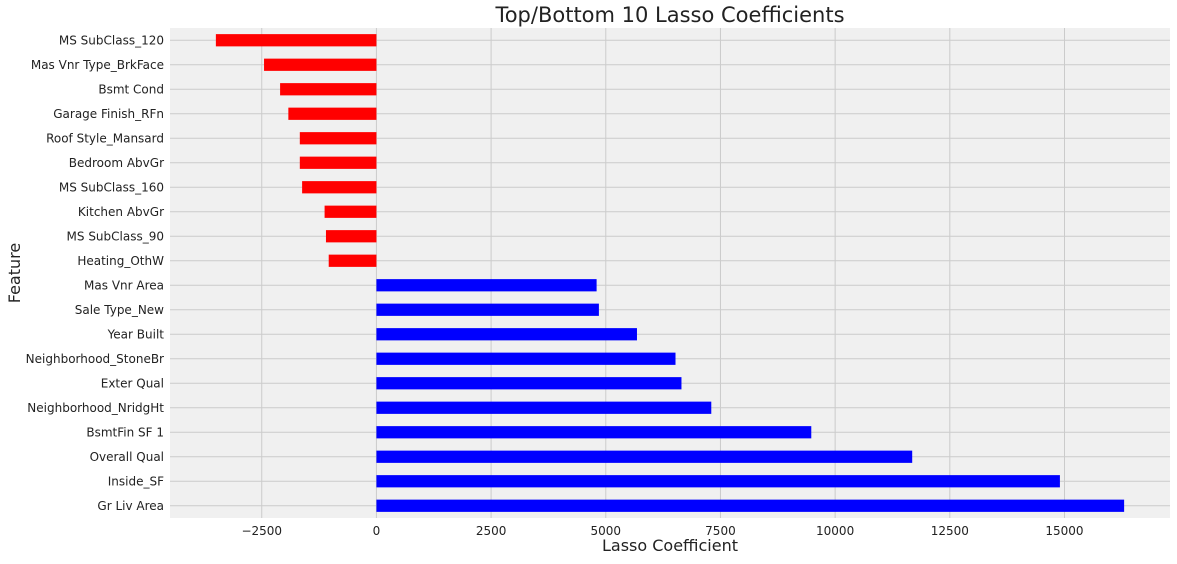 This screenshot has height=564, width=1177. I want to click on y-tick-label: BsmtFin SF 1, so click(125, 432).